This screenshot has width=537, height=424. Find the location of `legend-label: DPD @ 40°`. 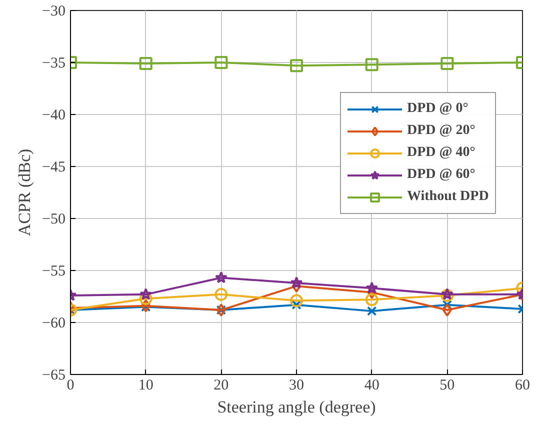

legend-label: DPD @ 40° is located at coordinates (441, 153).